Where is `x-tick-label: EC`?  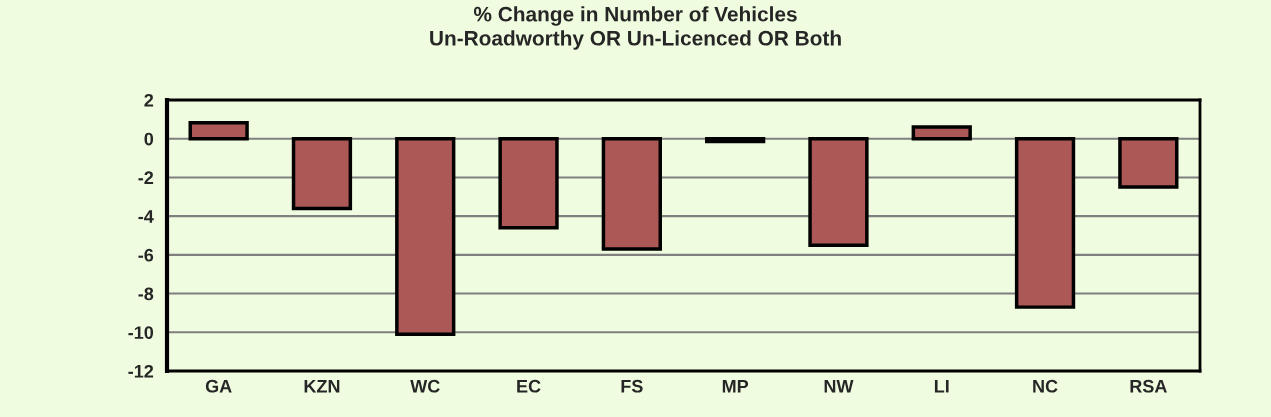 x-tick-label: EC is located at coordinates (529, 386).